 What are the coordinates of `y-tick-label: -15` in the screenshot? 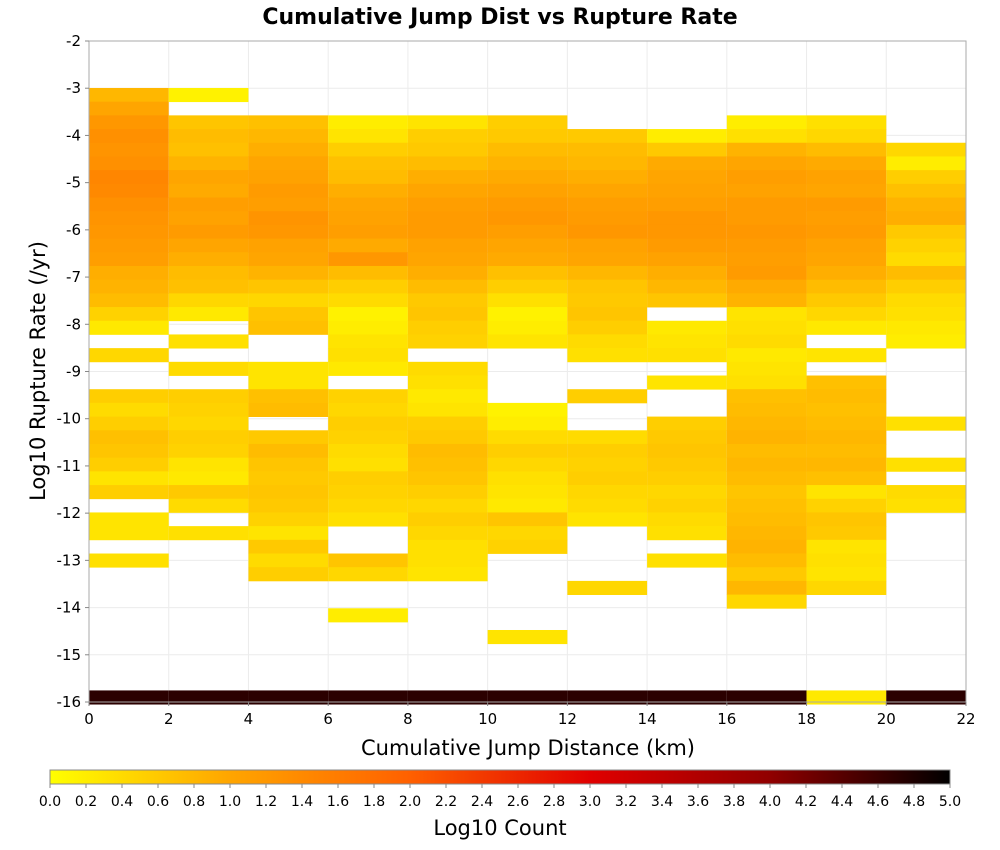 It's located at (69, 655).